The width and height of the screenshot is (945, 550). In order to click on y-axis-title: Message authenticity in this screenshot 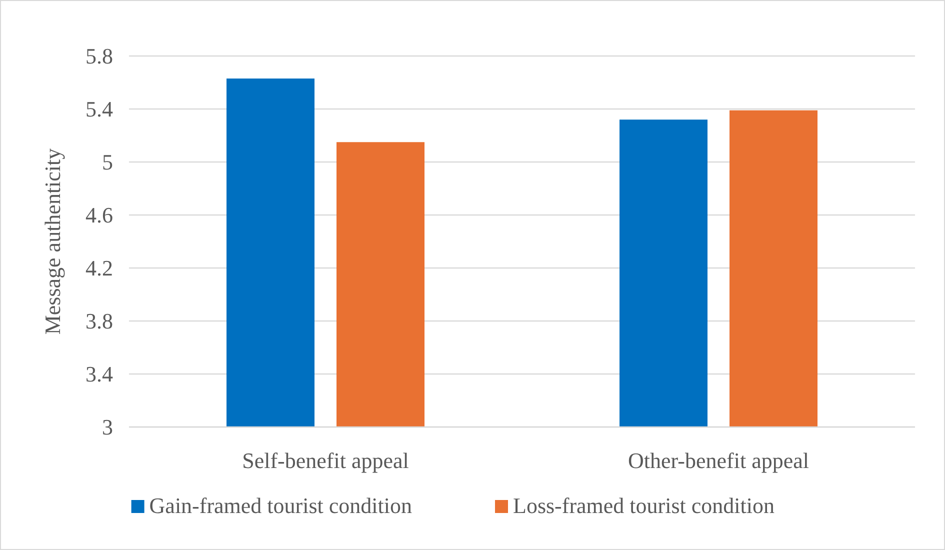, I will do `click(52, 241)`.